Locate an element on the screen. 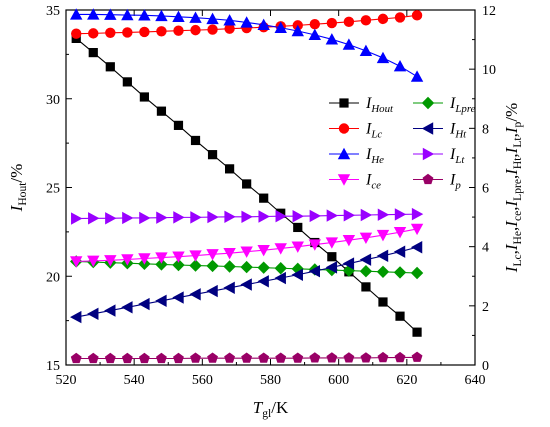 Image resolution: width=550 pixels, height=427 pixels. y-right-tick-label: 8 is located at coordinates (485, 129).